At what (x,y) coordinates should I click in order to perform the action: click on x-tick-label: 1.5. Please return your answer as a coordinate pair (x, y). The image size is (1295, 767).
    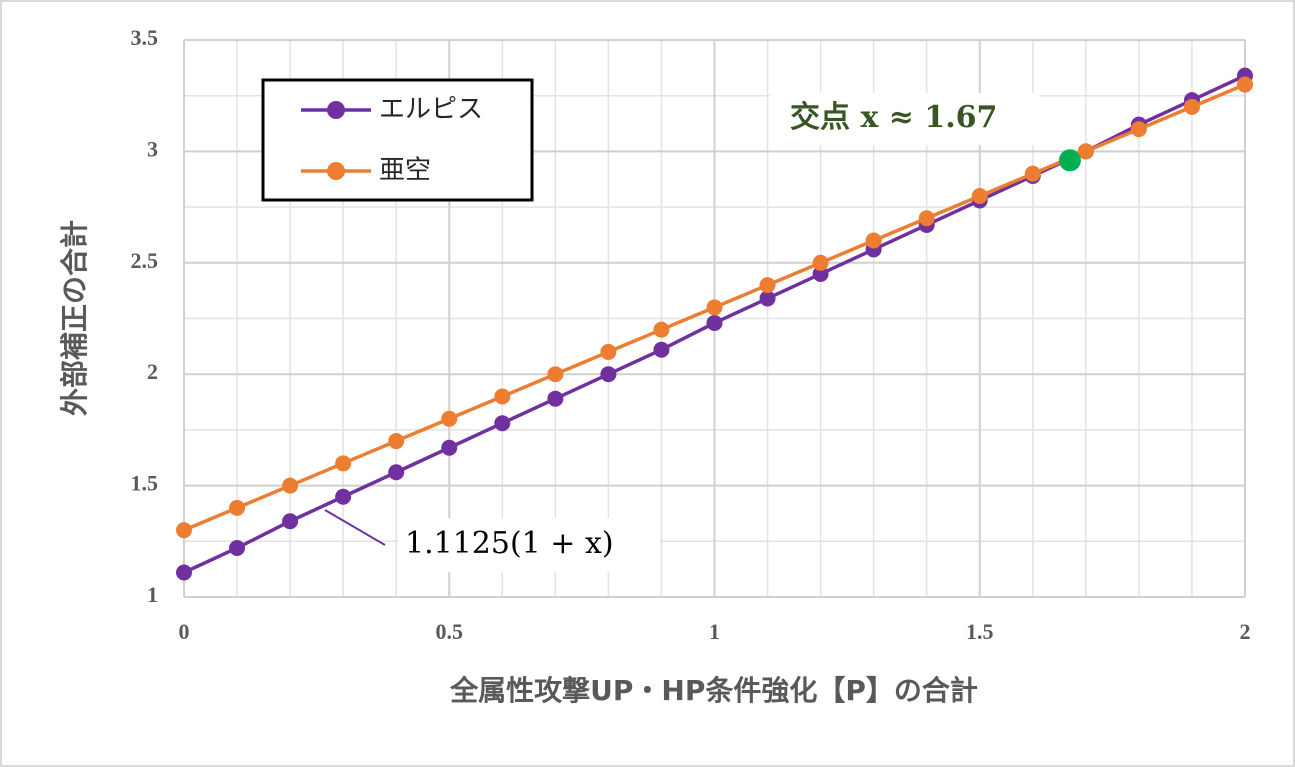
    Looking at the image, I should click on (980, 631).